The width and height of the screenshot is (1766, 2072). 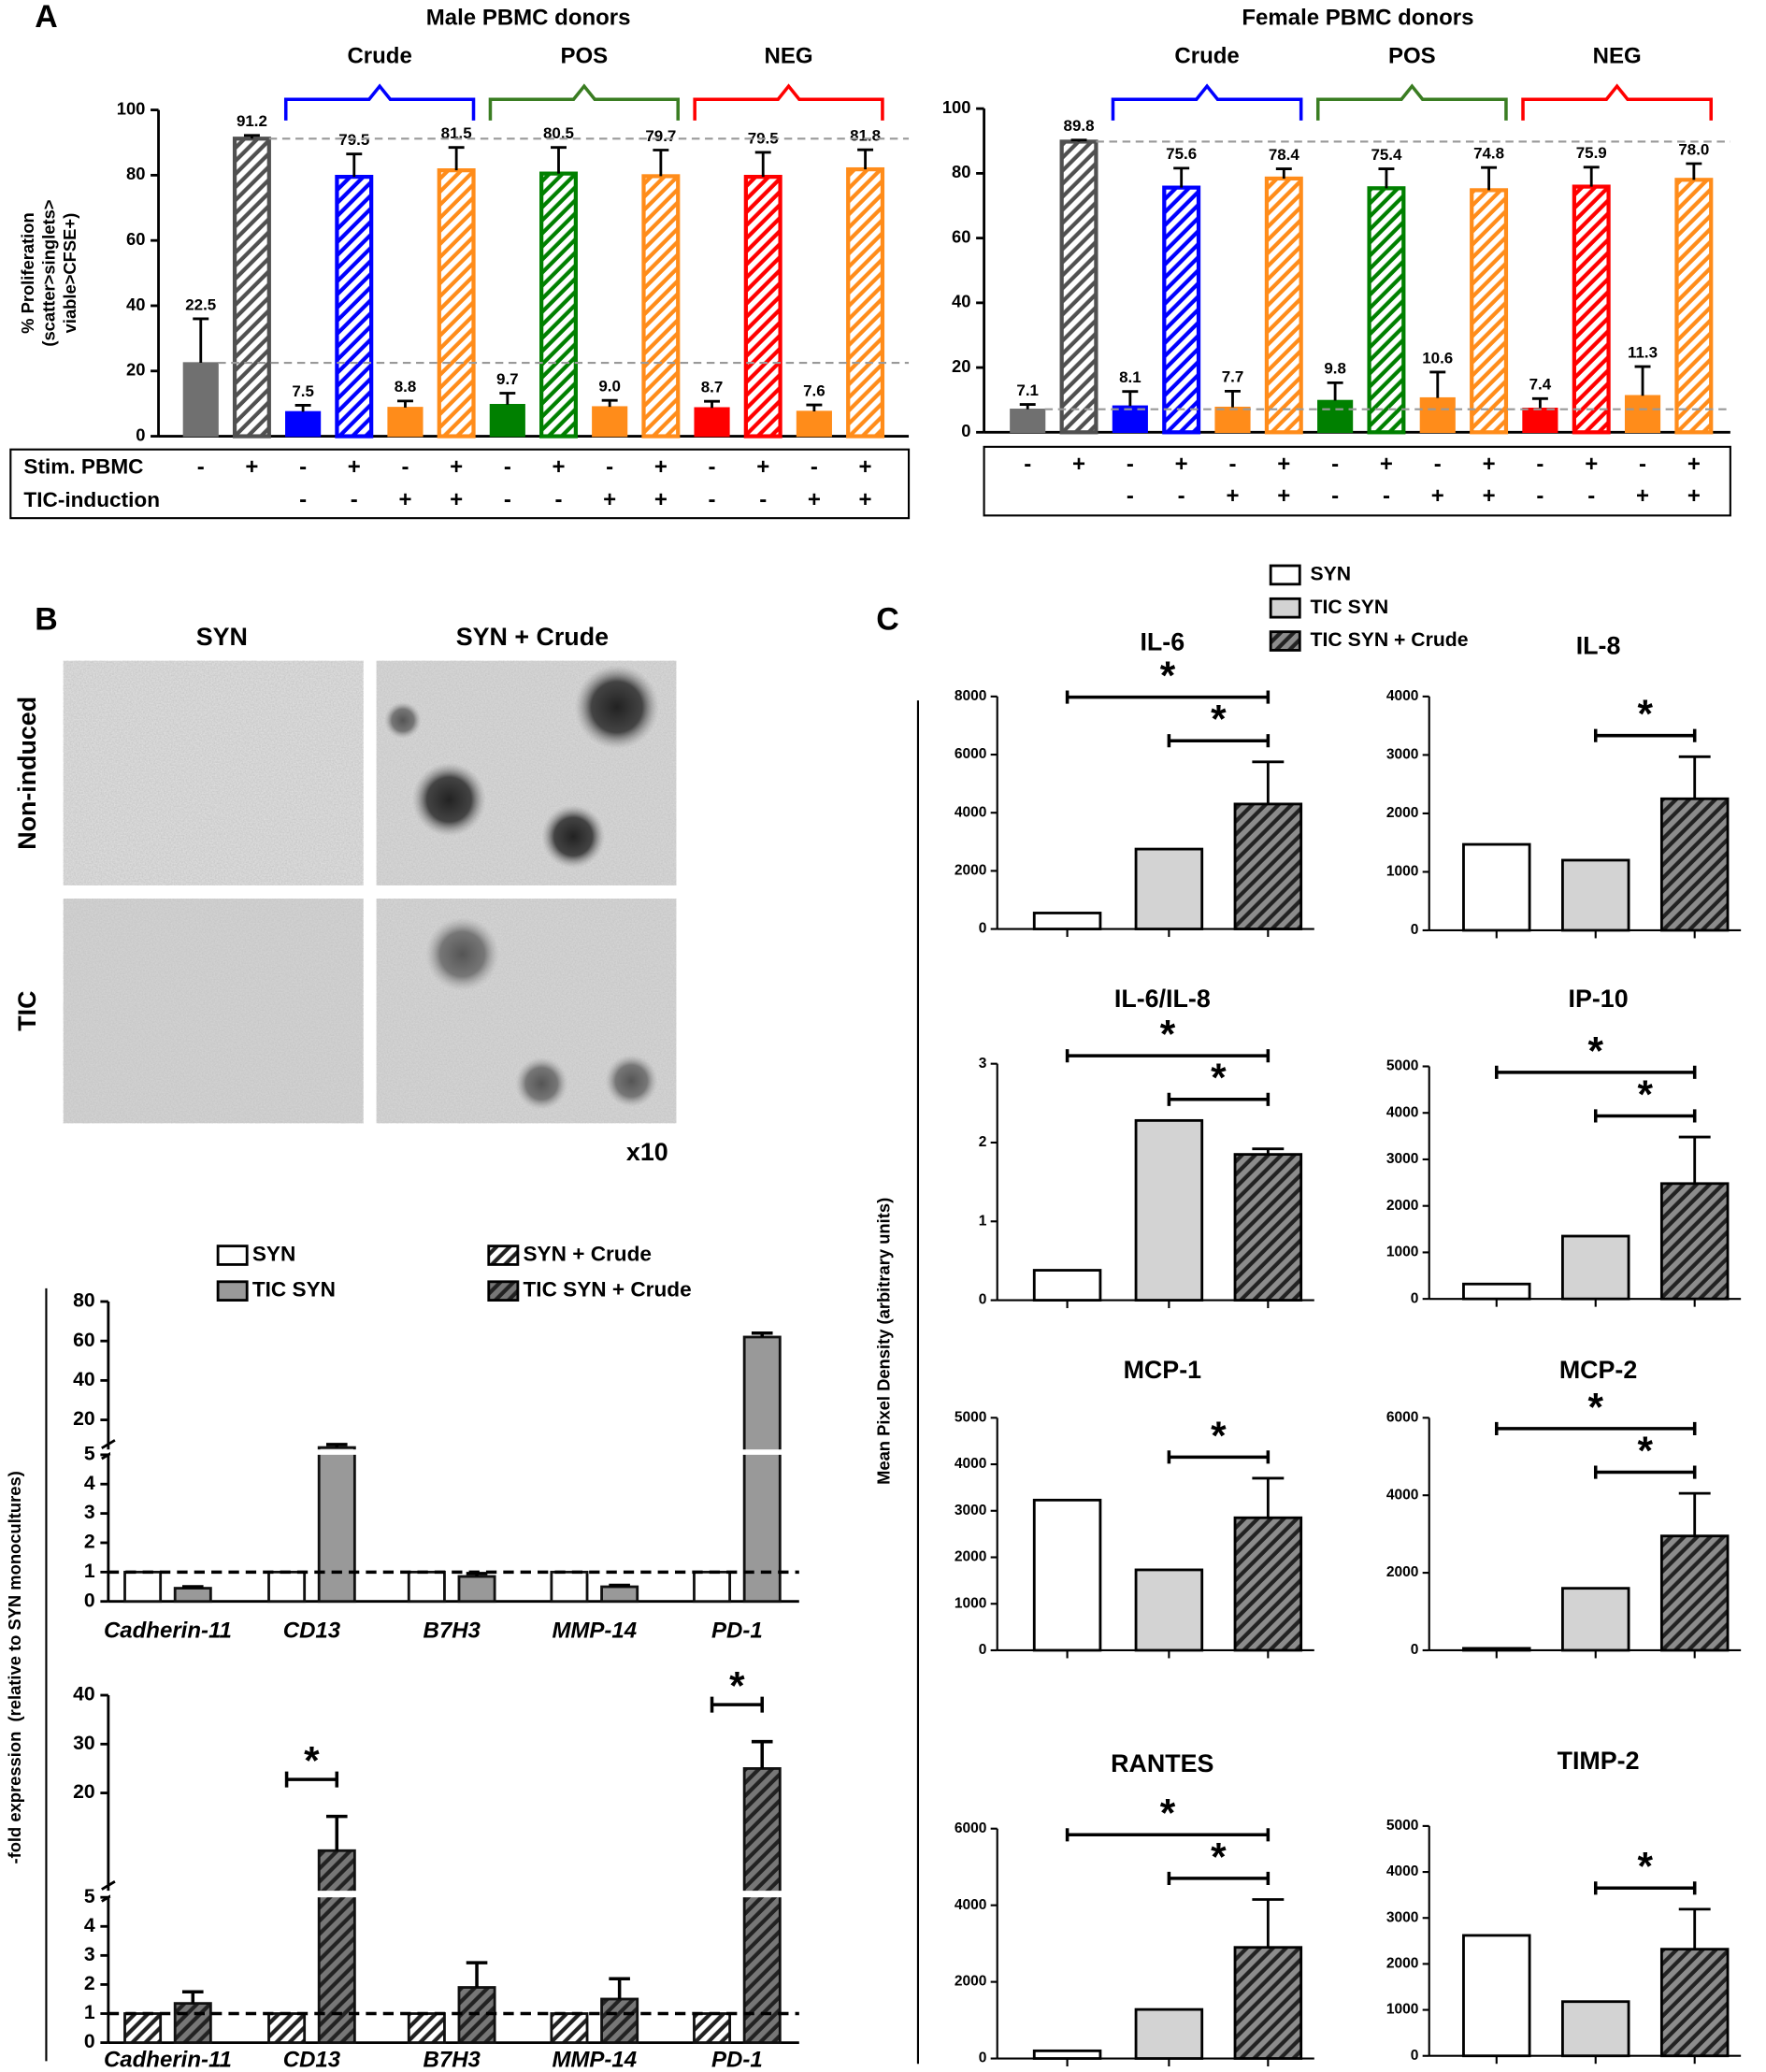 I want to click on value-label: 9.8, so click(x=1335, y=369).